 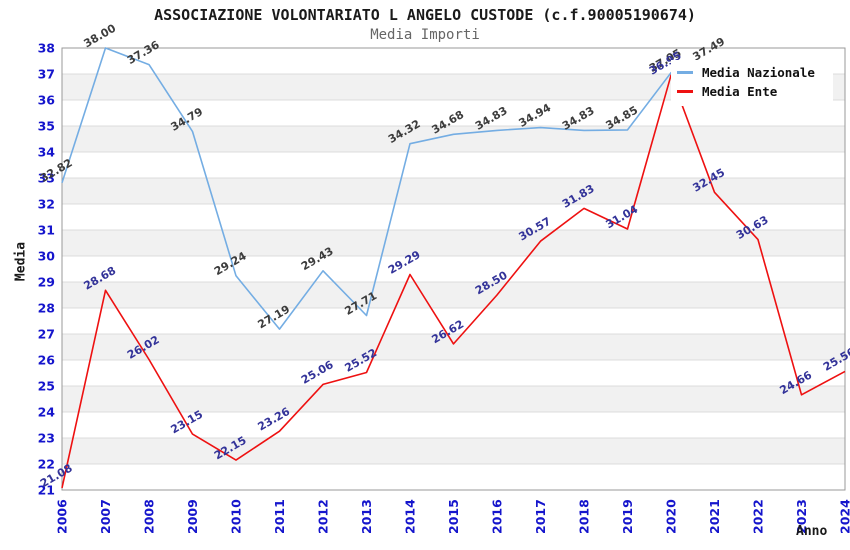 What do you see at coordinates (46, 48) in the screenshot?
I see `y-tick-label: 38` at bounding box center [46, 48].